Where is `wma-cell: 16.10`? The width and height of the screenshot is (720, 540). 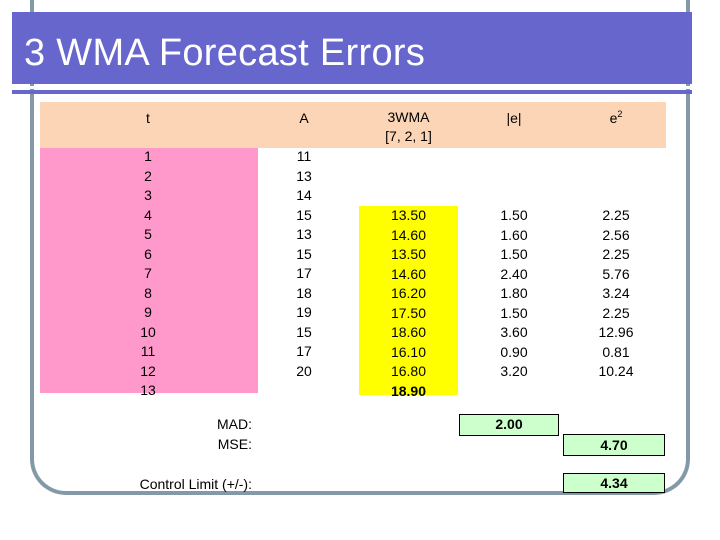 wma-cell: 16.10 is located at coordinates (408, 351).